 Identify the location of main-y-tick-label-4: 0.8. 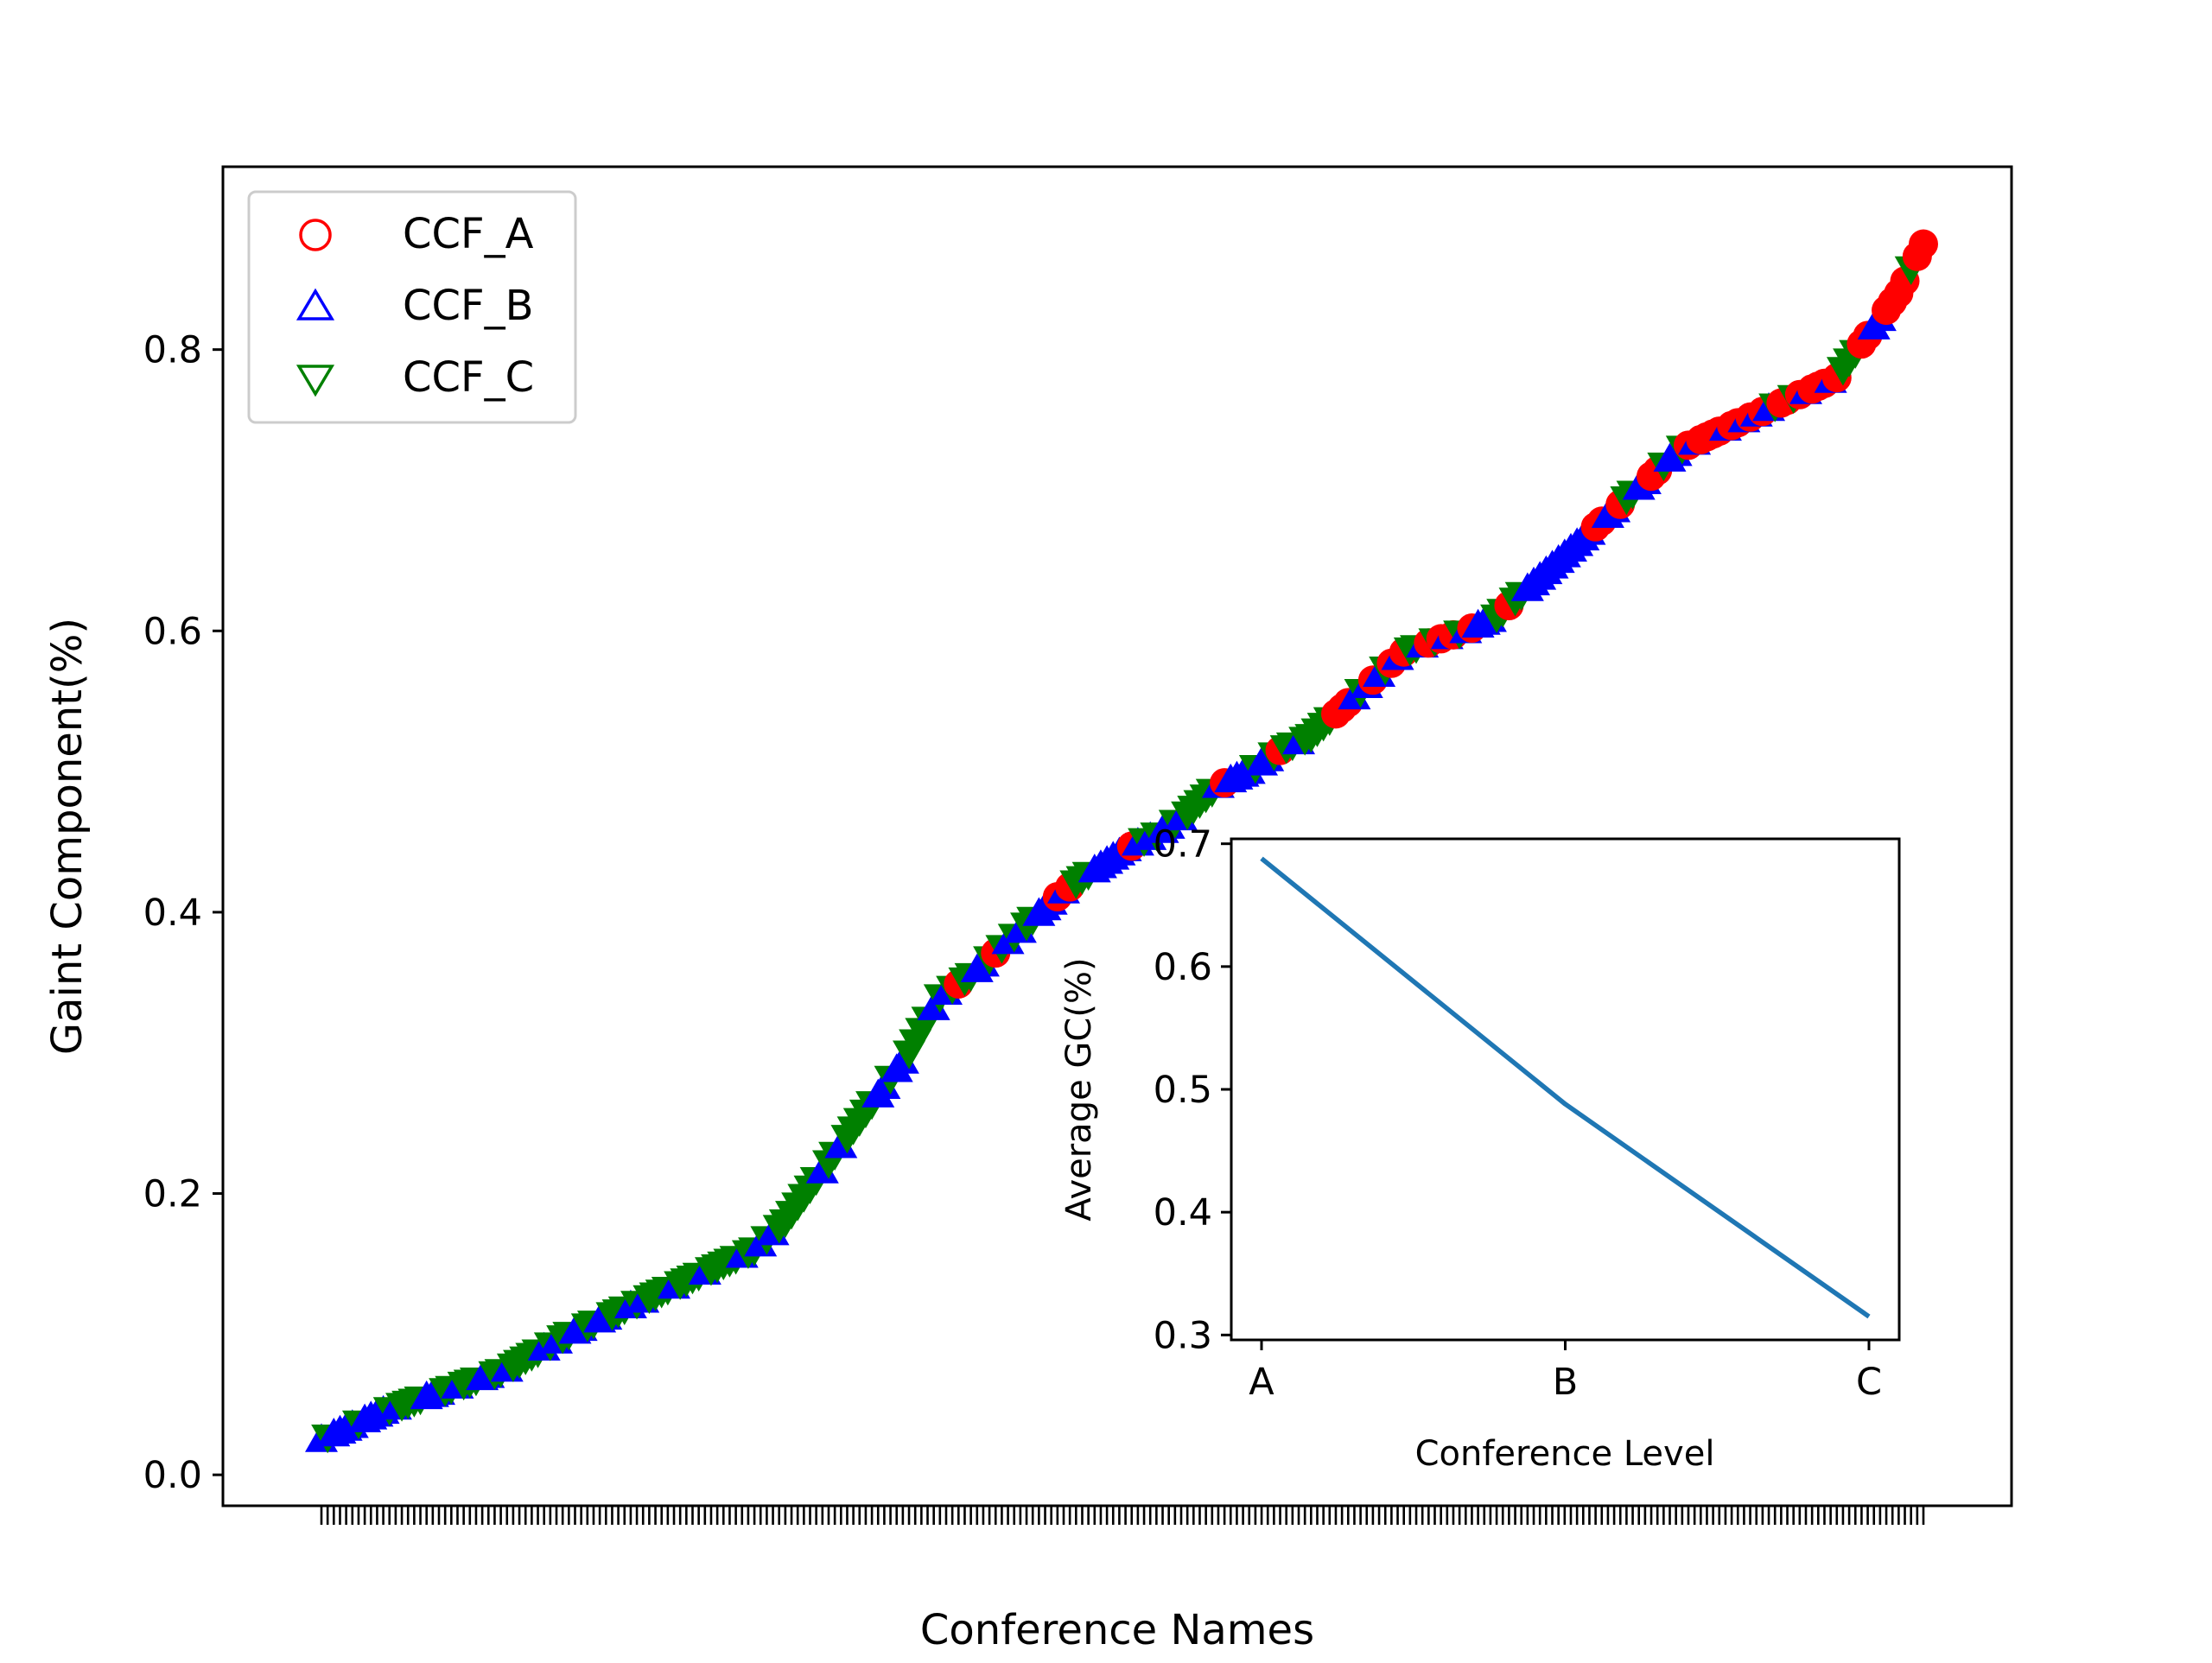
(172, 351).